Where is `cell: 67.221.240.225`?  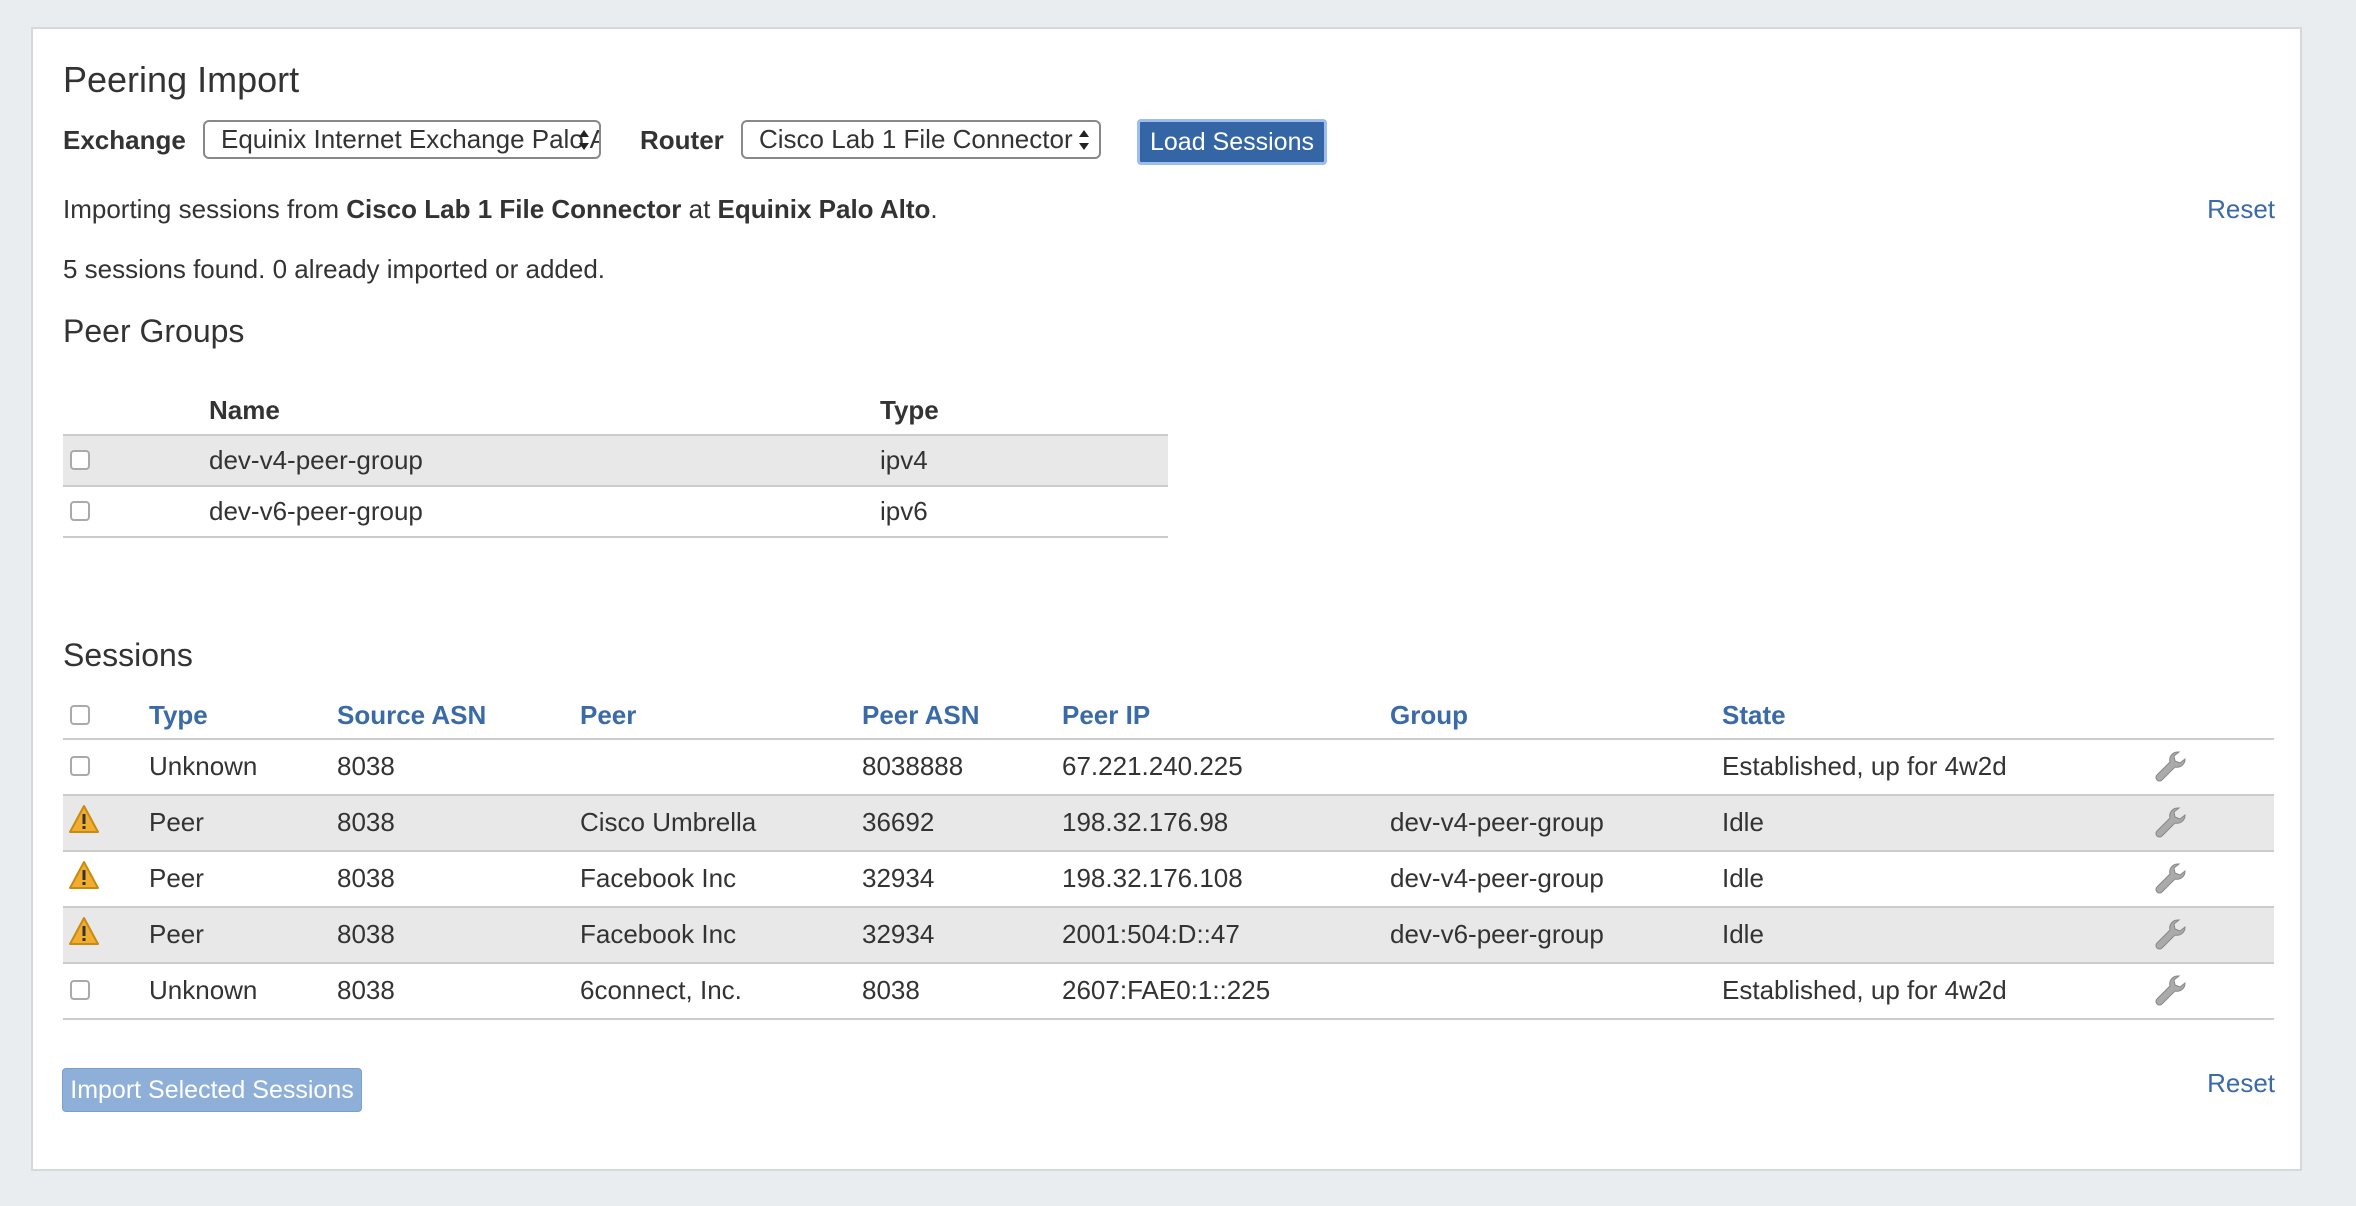
cell: 67.221.240.225 is located at coordinates (1152, 766).